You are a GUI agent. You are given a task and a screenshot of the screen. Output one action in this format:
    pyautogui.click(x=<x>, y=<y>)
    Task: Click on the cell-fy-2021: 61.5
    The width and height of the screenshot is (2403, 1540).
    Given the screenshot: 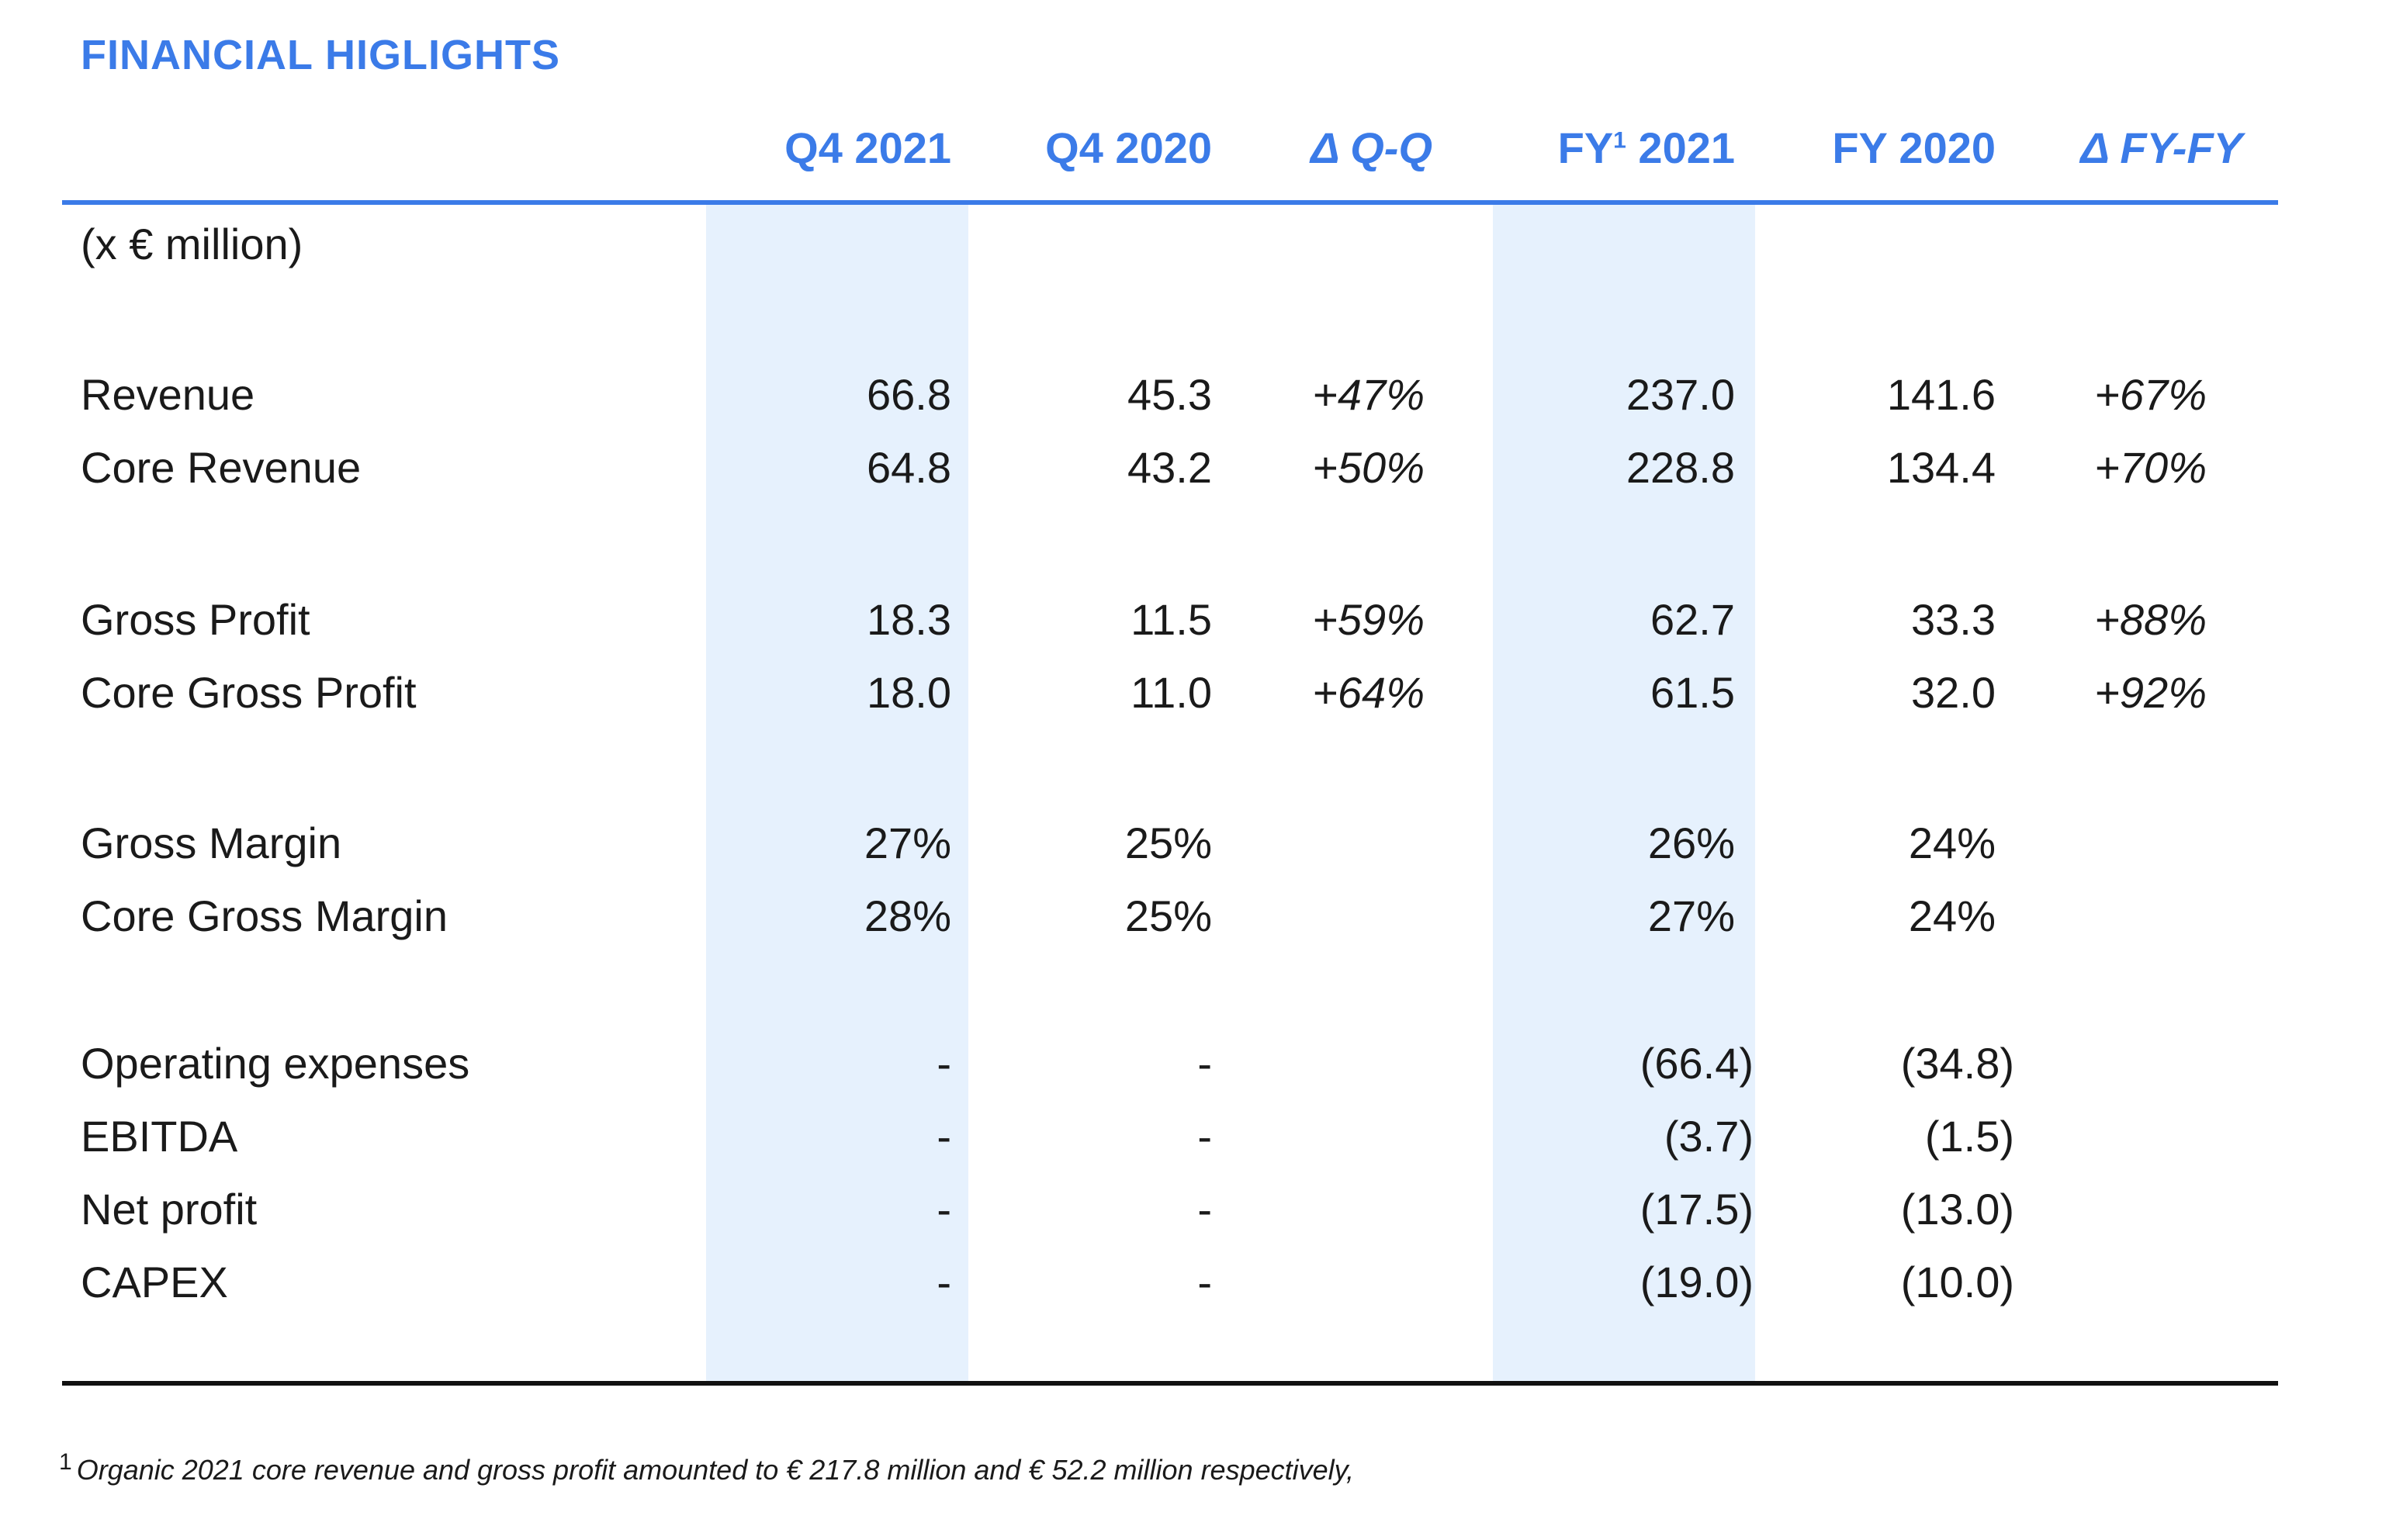 What is the action you would take?
    pyautogui.click(x=1692, y=692)
    